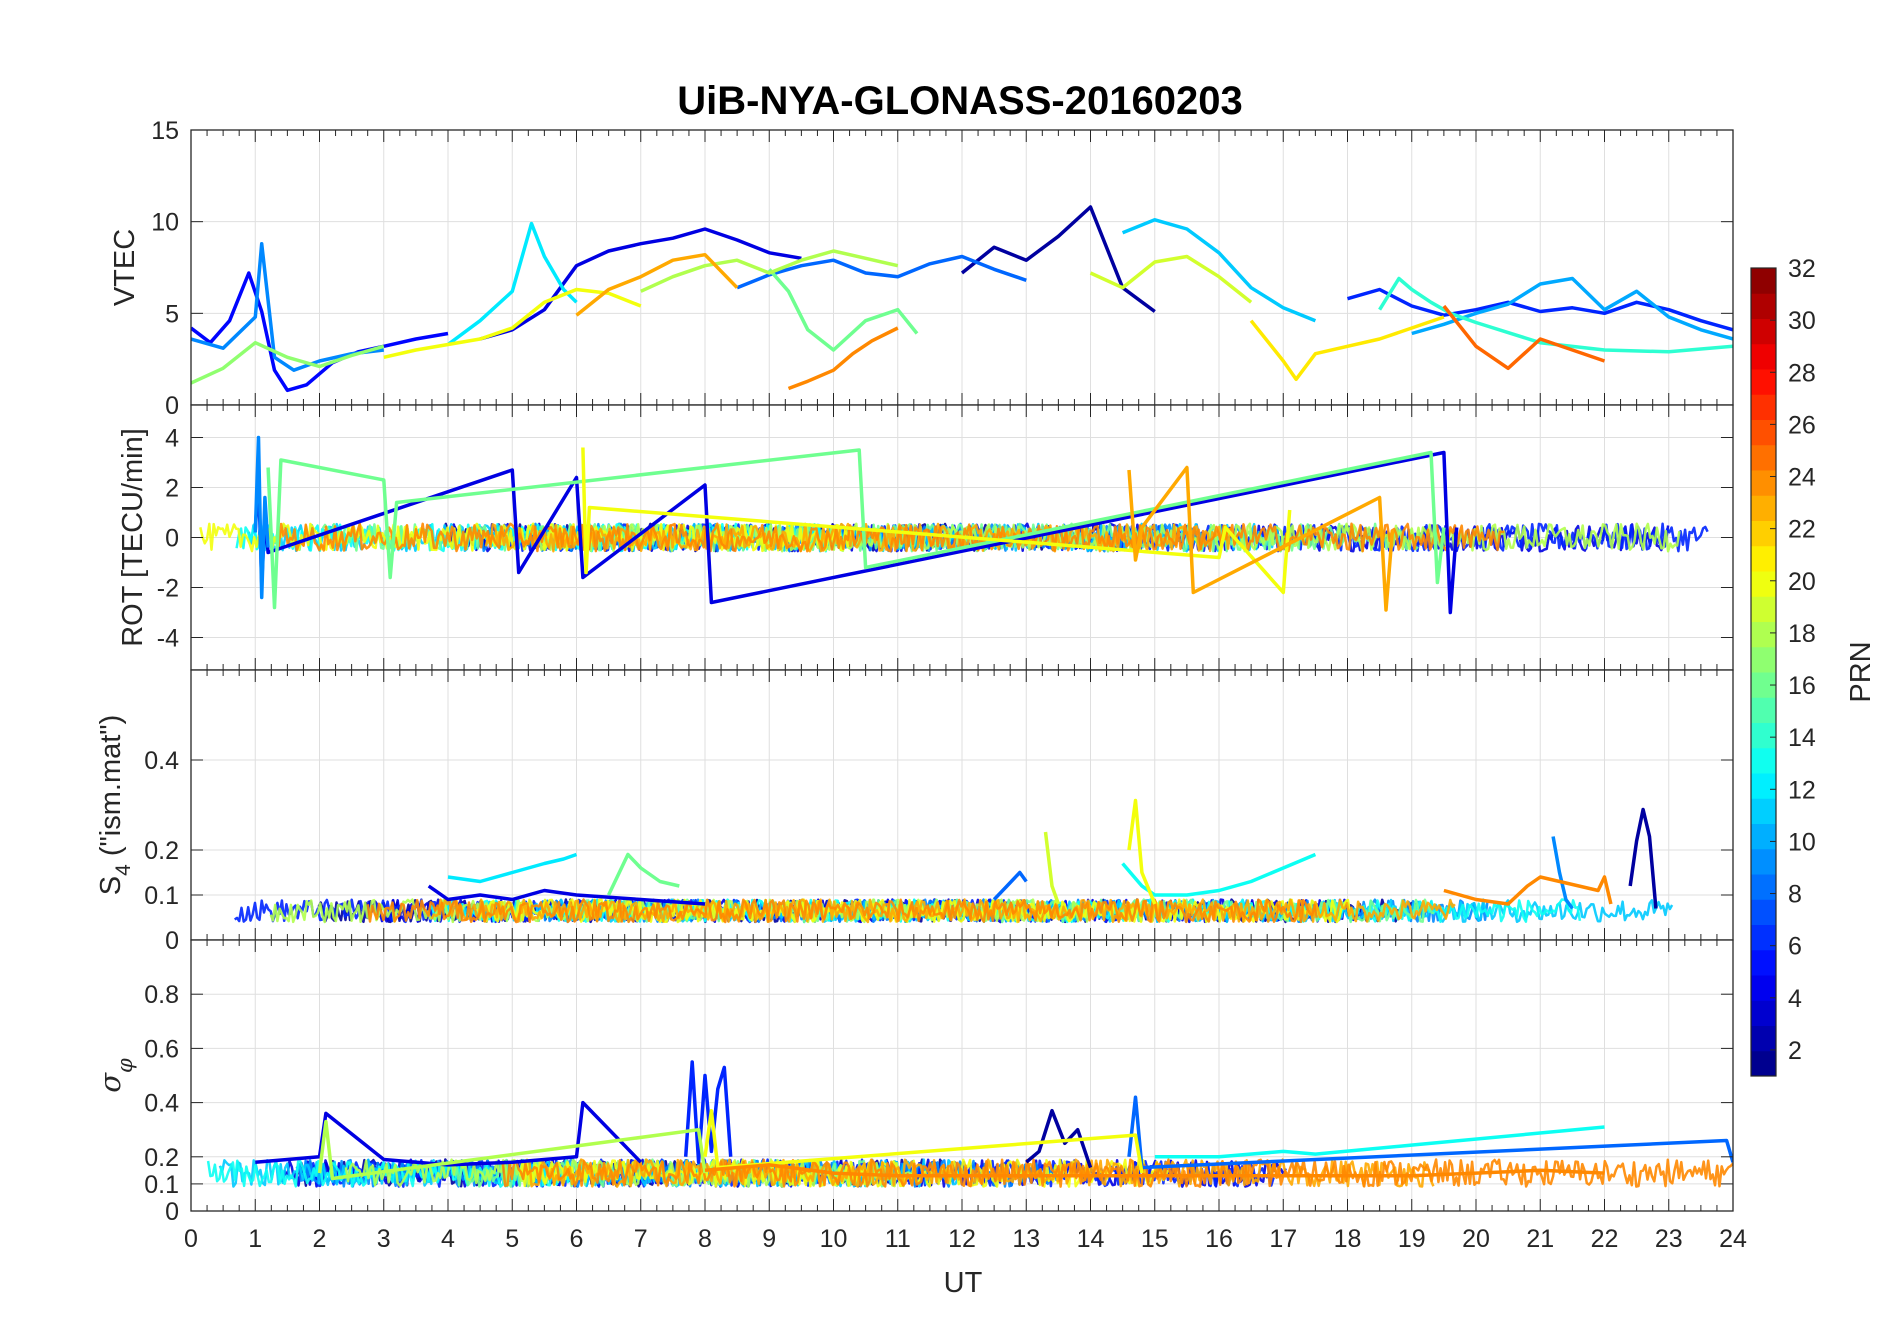  I want to click on x-tick-label: 0, so click(191, 1239).